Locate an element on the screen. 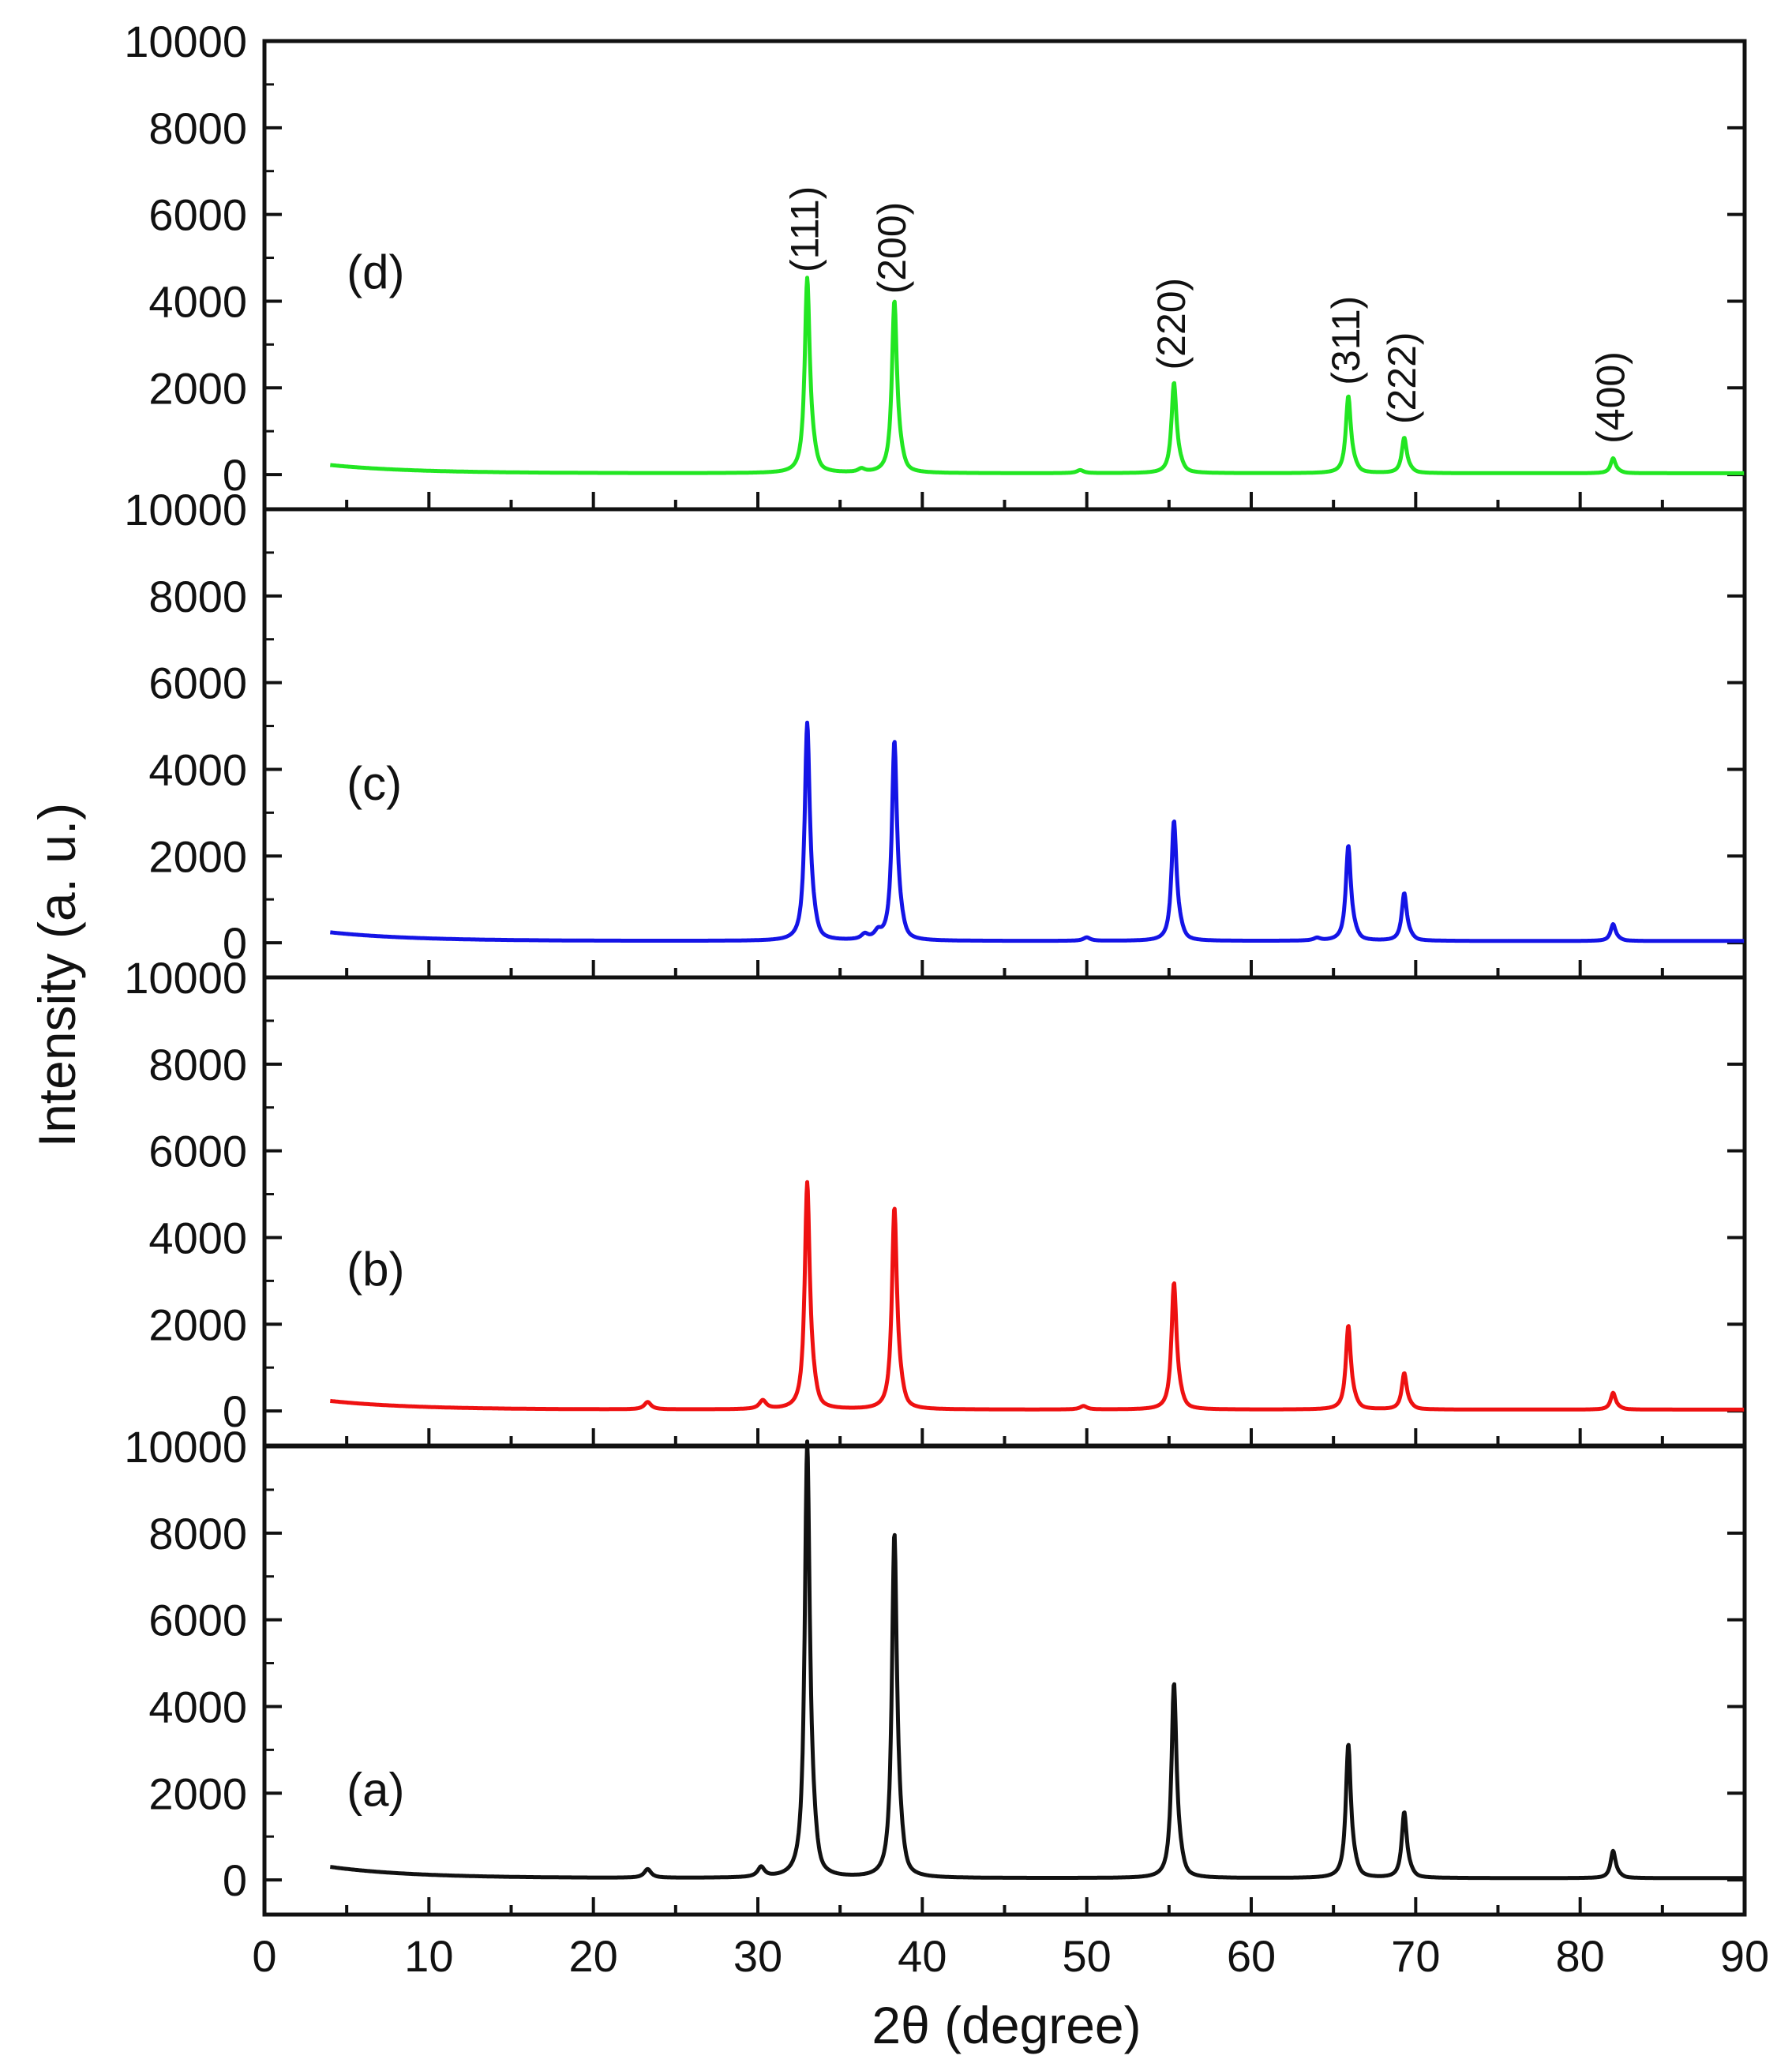  panel-label-a: (a) is located at coordinates (375, 1790).